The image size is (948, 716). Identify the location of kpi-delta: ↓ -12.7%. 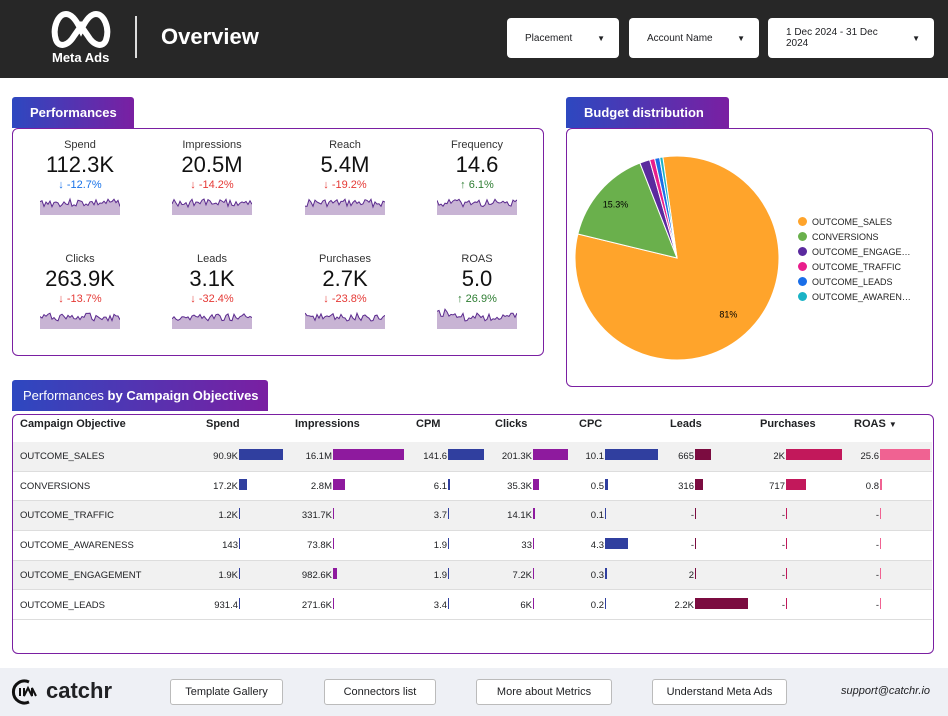
(80, 185).